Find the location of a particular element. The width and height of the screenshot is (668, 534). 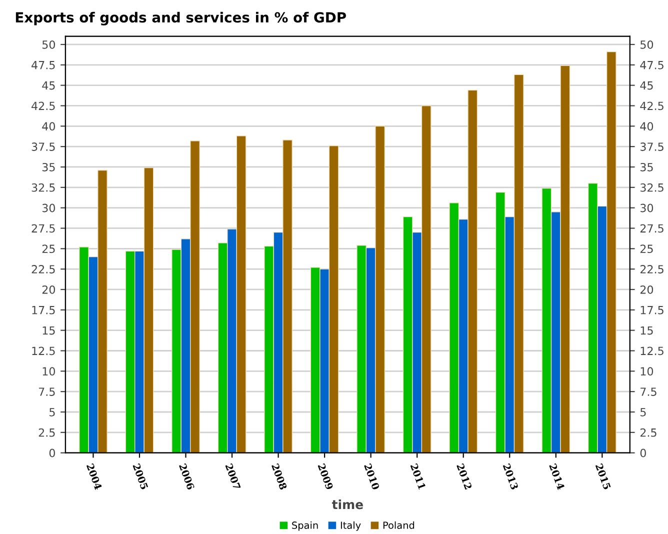

y2-tick-label: 37.5 is located at coordinates (652, 146).